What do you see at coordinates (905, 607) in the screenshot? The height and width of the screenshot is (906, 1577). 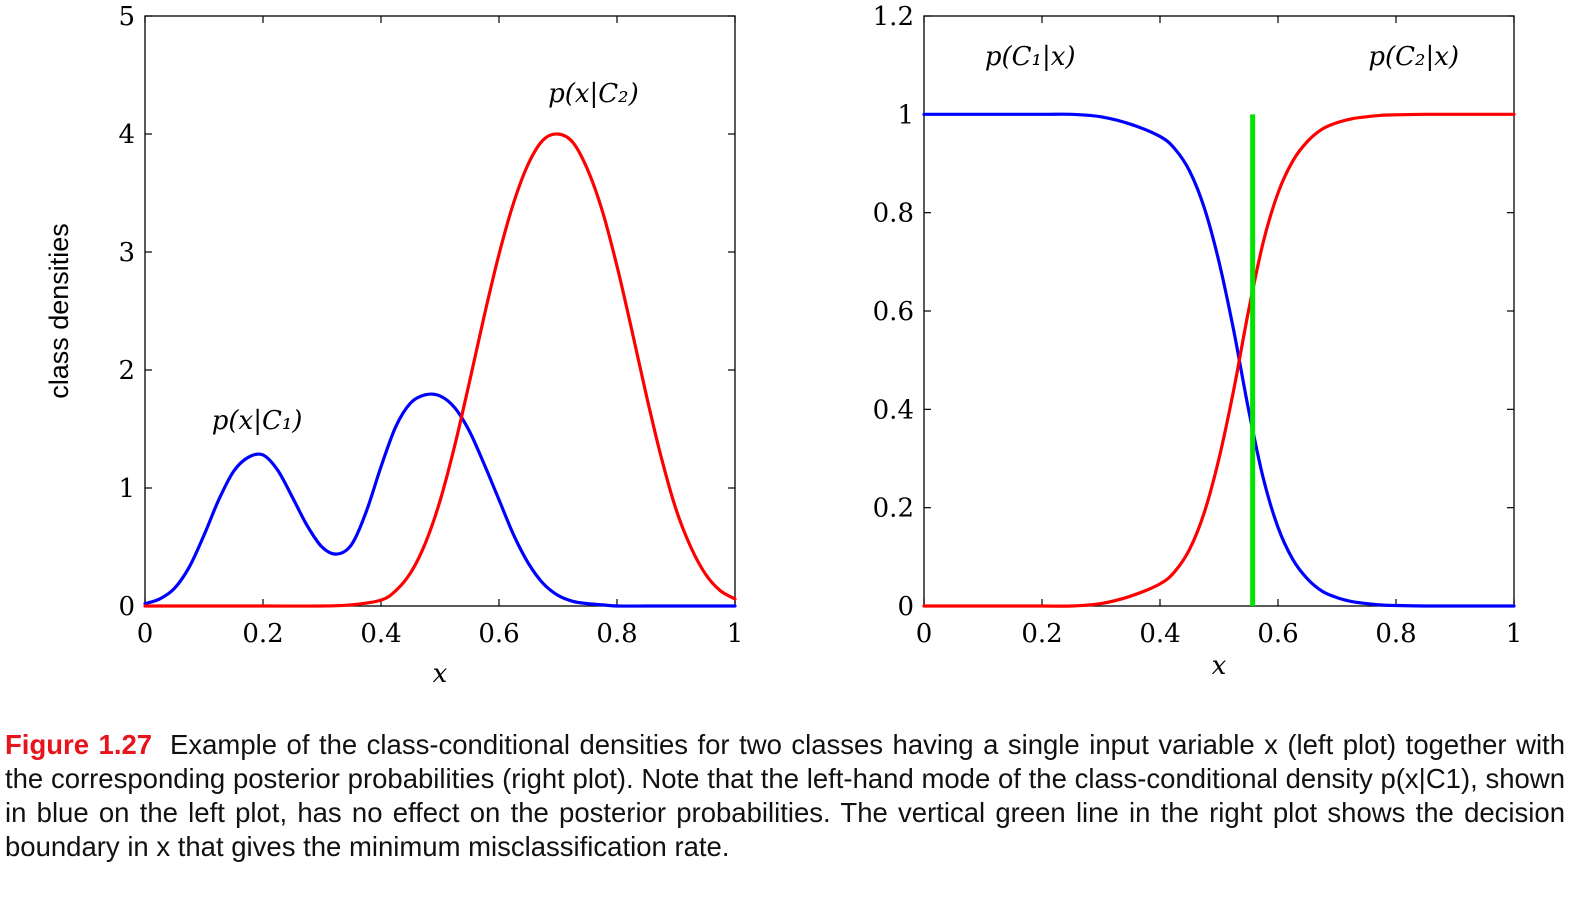 I see `right-y-tick-label: 0` at bounding box center [905, 607].